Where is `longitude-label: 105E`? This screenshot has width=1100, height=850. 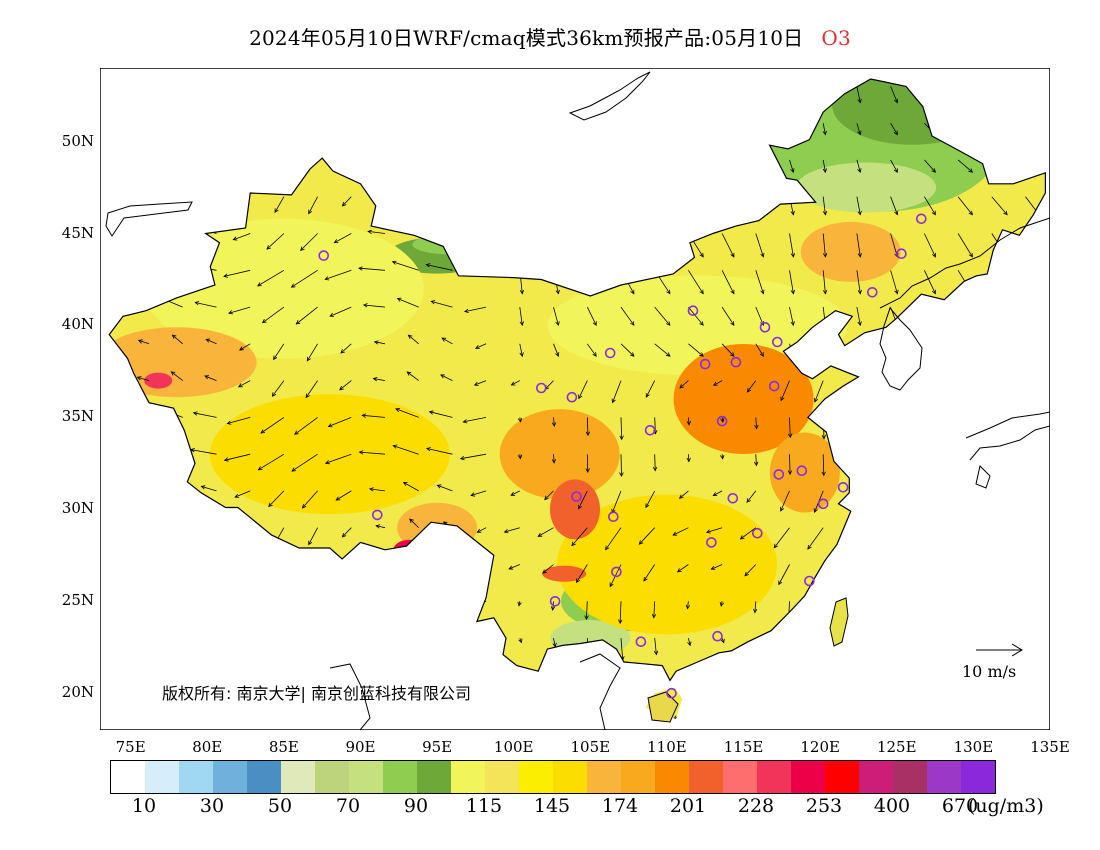
longitude-label: 105E is located at coordinates (590, 747).